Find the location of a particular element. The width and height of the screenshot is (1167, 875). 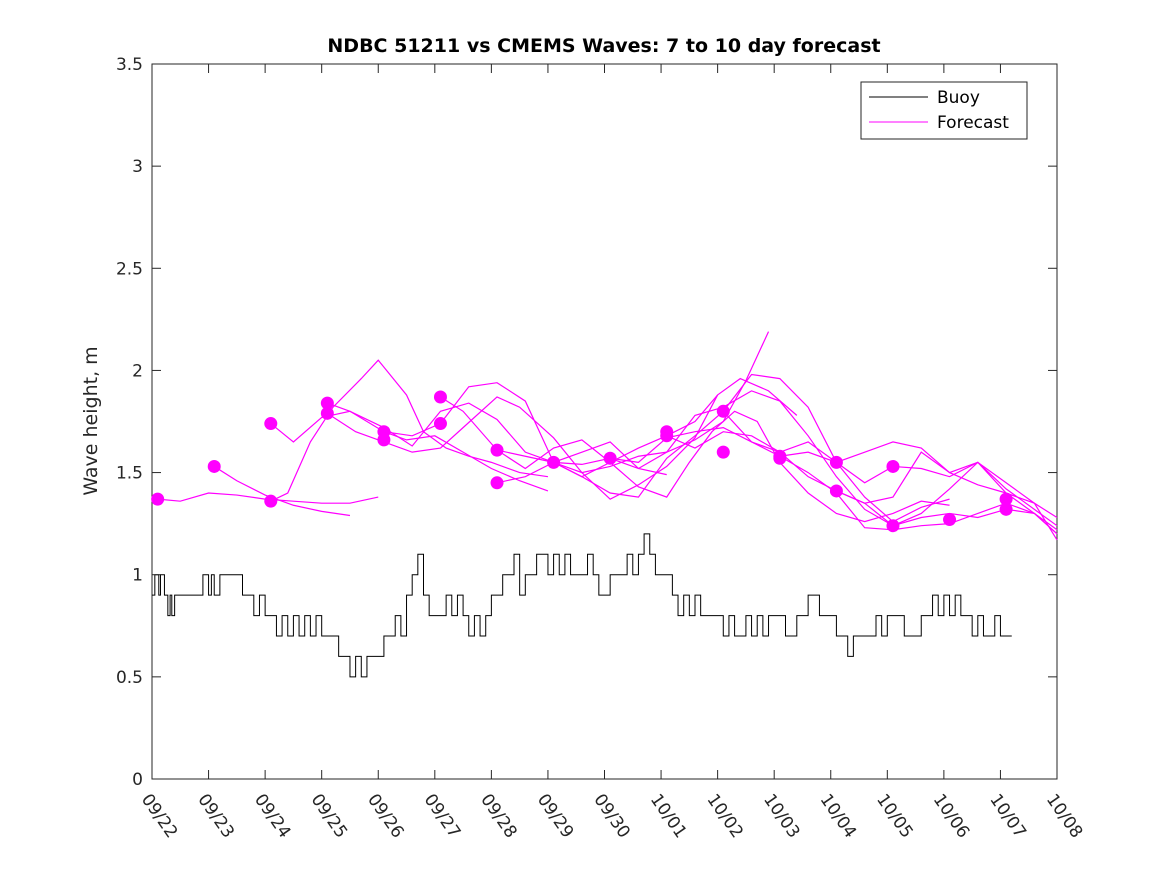

y-tick-label: 3.5 is located at coordinates (129, 65).